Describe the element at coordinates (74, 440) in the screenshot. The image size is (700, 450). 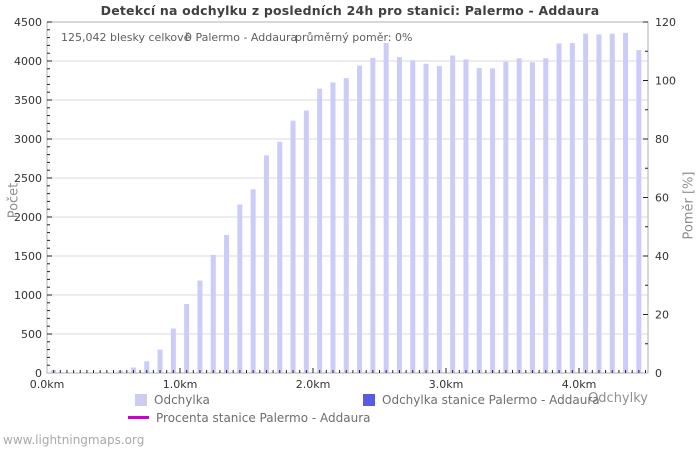
I see `watermark-url: www.lightningmaps.org` at that location.